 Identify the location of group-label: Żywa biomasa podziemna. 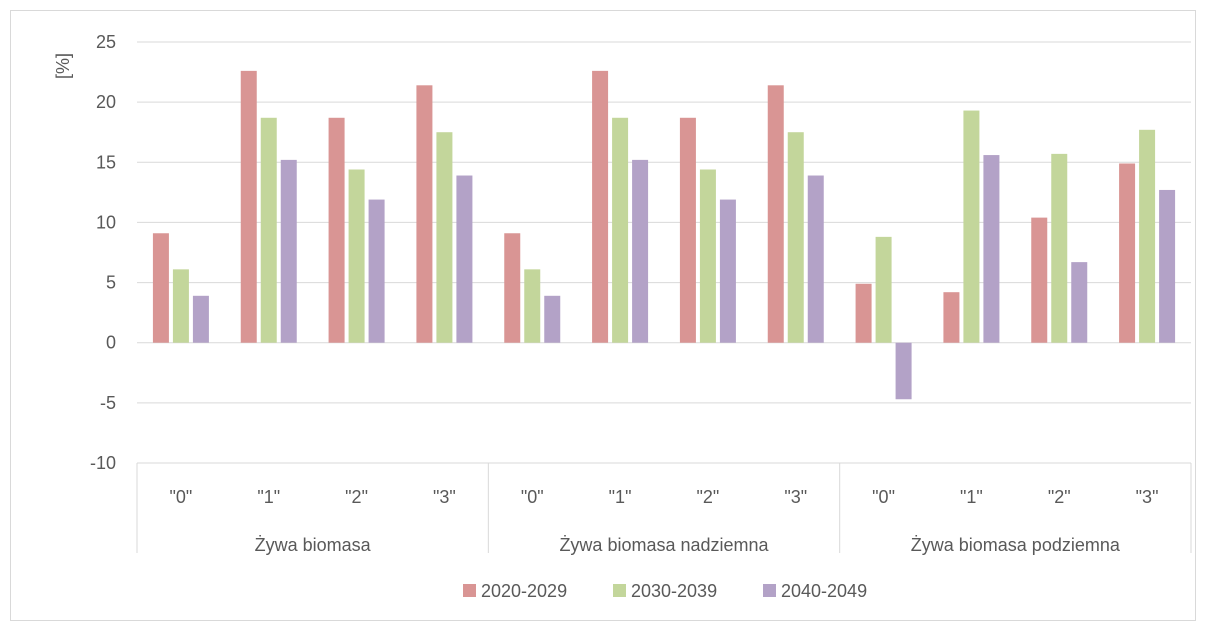
(1016, 545).